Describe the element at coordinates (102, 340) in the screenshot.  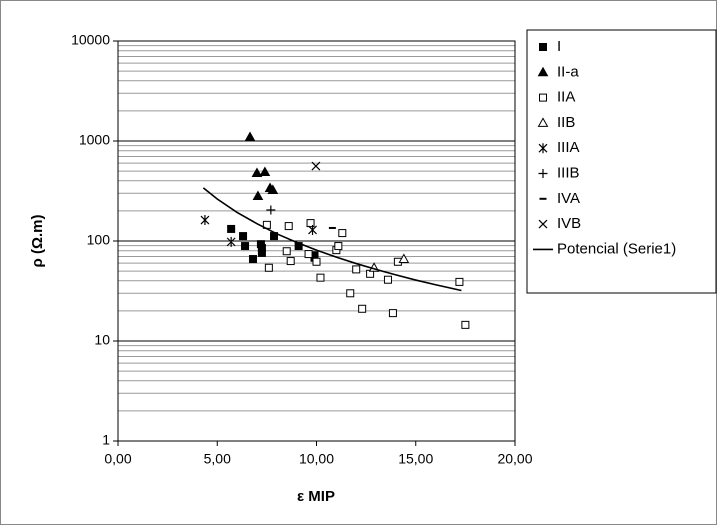
I see `y-tick-label: 10` at that location.